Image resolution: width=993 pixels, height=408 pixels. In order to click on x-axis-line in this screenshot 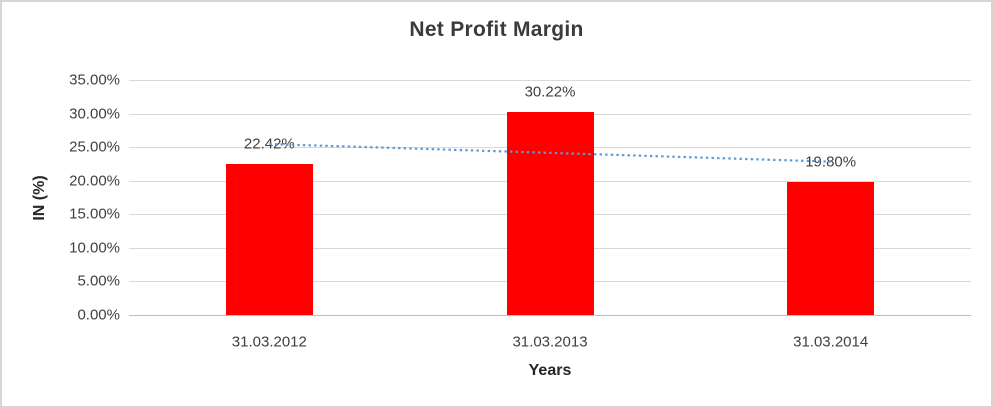, I will do `click(550, 315)`.